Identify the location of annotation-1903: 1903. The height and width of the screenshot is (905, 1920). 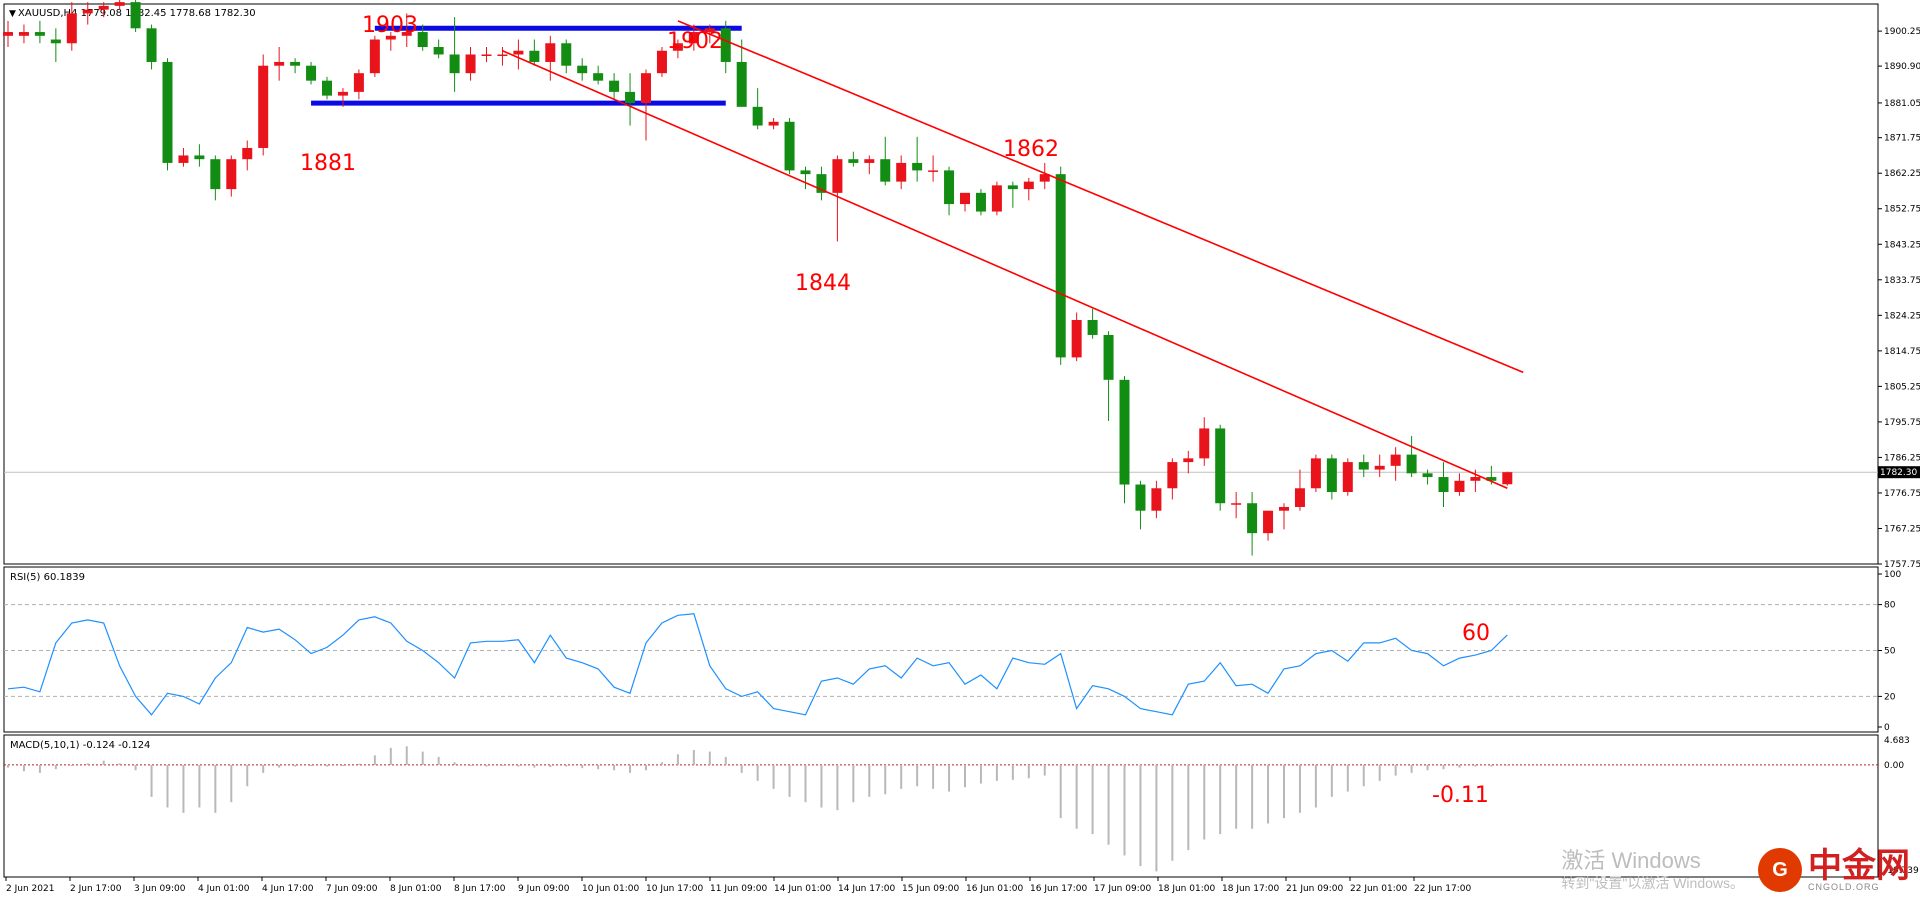
(390, 25).